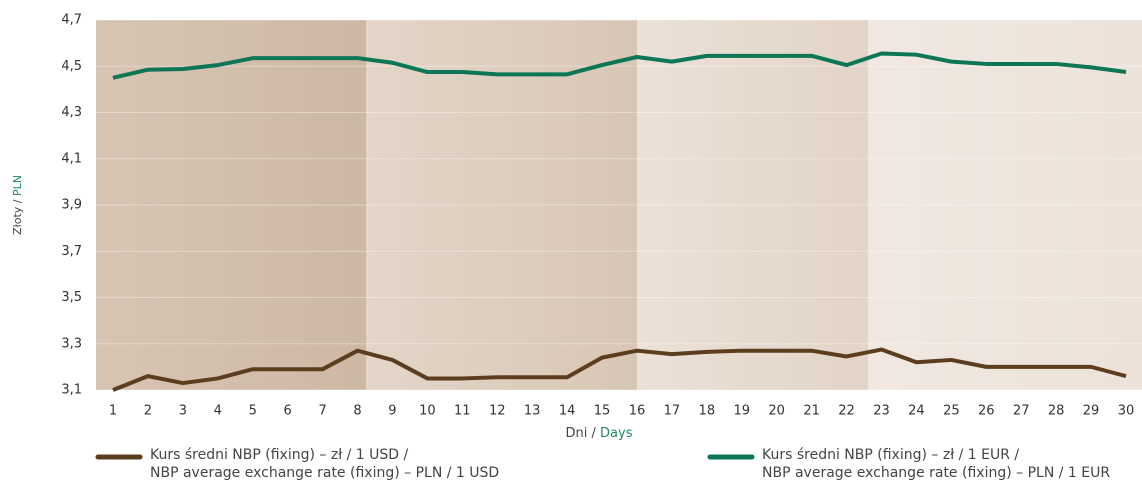  Describe the element at coordinates (17, 205) in the screenshot. I see `y-axis-label: Złoty / PLN` at that location.